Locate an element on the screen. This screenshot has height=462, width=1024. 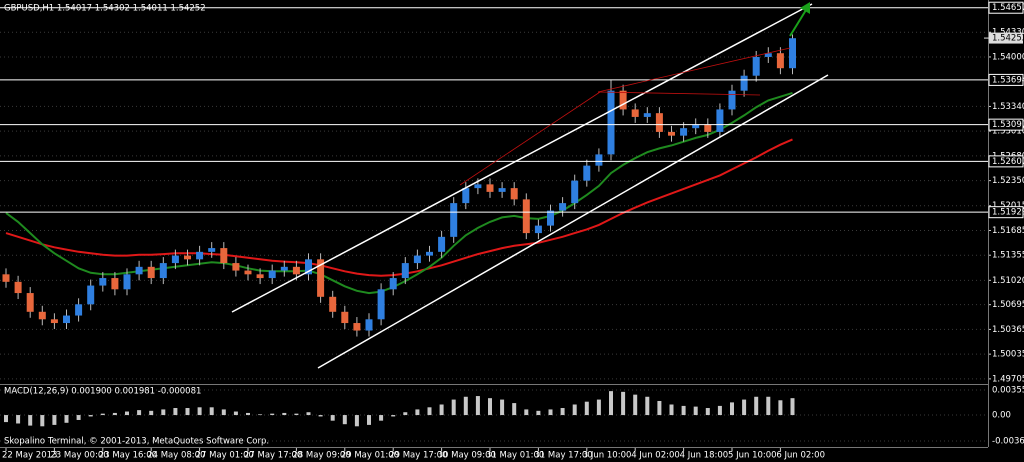
x-tick-label: 27 May 17:00 is located at coordinates (273, 456).